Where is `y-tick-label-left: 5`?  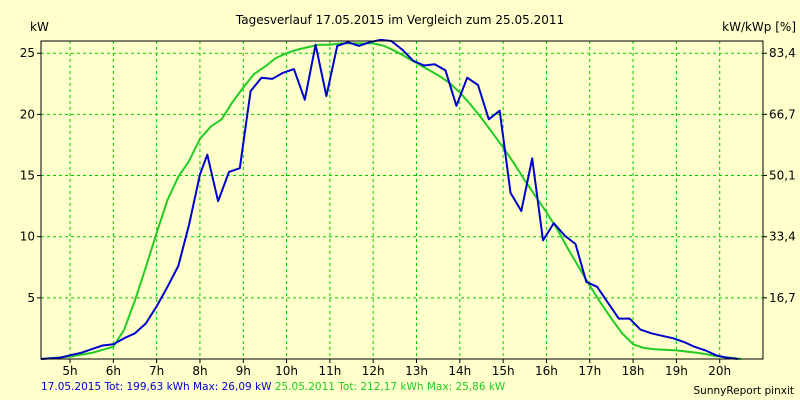 y-tick-label-left: 5 is located at coordinates (31, 298).